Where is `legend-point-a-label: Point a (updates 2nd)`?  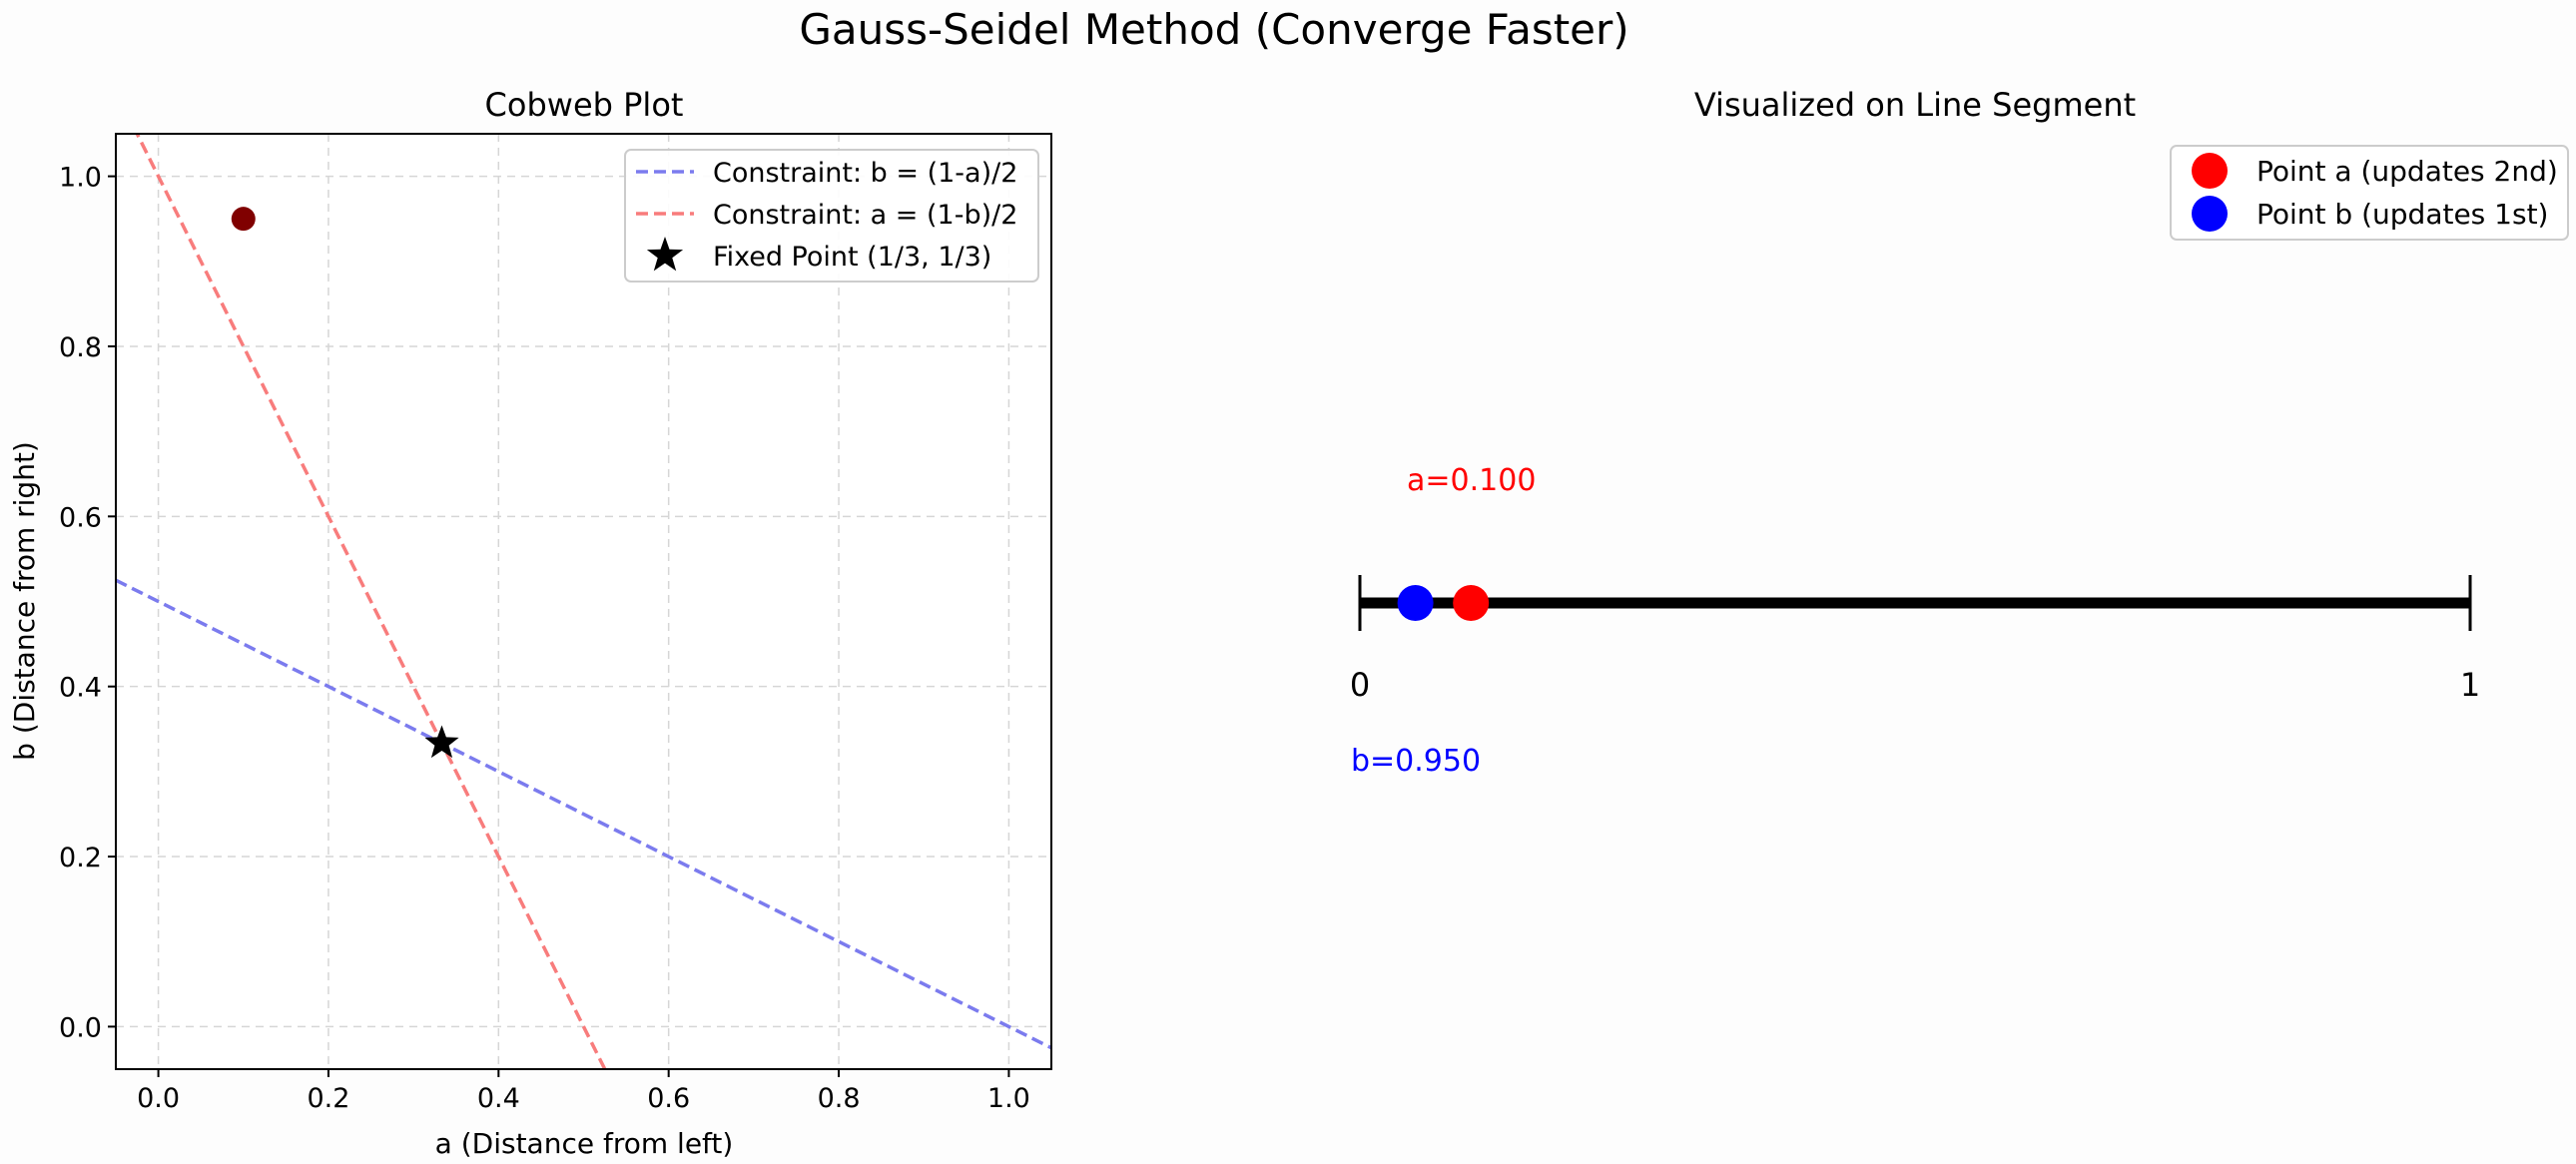 legend-point-a-label: Point a (updates 2nd) is located at coordinates (2407, 171).